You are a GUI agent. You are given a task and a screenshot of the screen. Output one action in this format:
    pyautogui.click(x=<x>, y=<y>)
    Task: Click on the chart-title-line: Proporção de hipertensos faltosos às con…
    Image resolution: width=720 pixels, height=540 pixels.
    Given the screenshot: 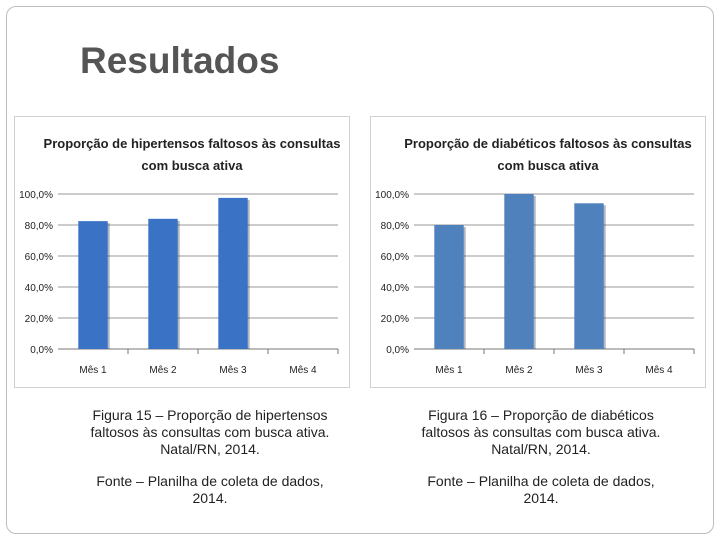 What is the action you would take?
    pyautogui.click(x=192, y=143)
    